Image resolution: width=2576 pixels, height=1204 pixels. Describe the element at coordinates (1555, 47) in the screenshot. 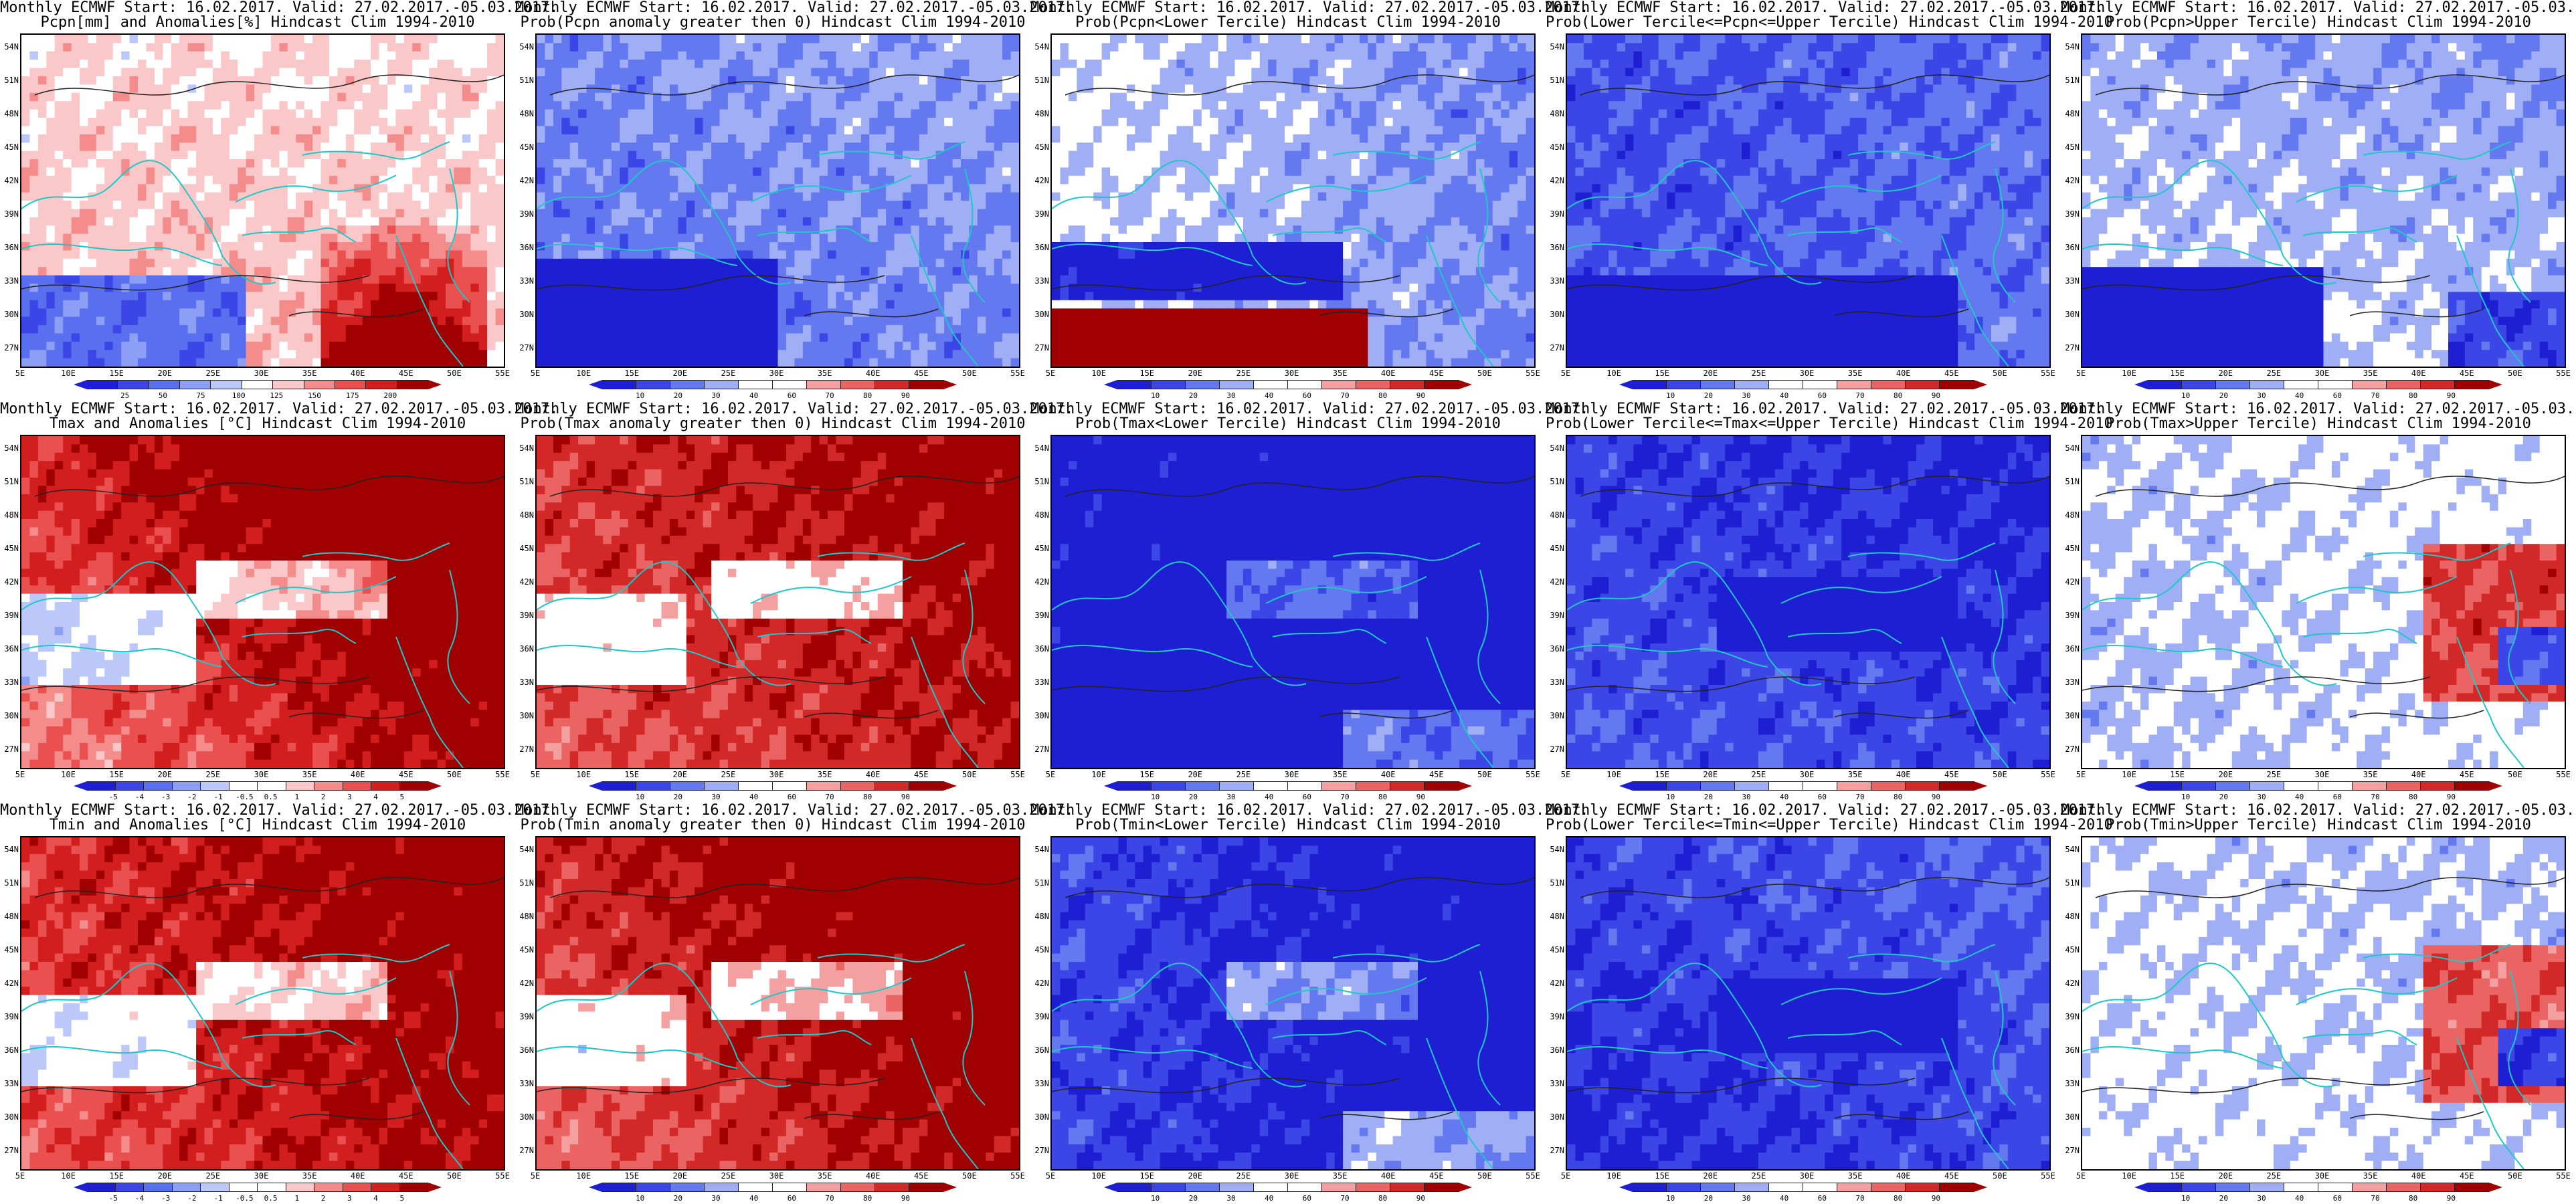

I see `latitude-tick-label: 54N` at that location.